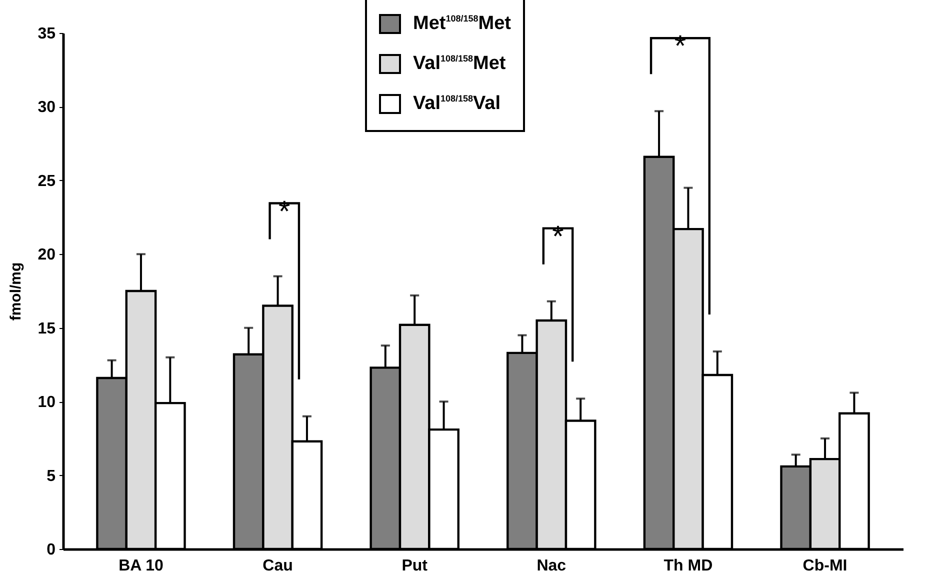  What do you see at coordinates (47, 329) in the screenshot?
I see `y-tick-label: 15` at bounding box center [47, 329].